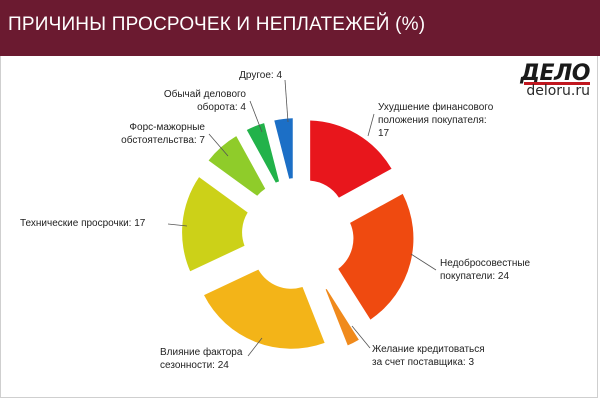  Describe the element at coordinates (485, 269) in the screenshot. I see `slice-label-2: Недобросовестные покупатели: 24` at that location.